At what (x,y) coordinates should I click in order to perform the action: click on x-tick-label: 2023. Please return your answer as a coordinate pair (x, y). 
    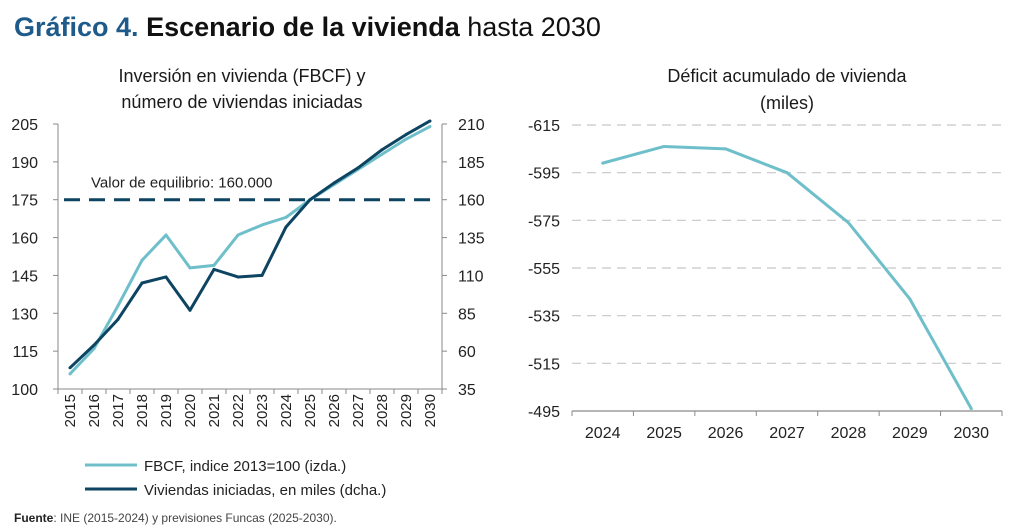
    Looking at the image, I should click on (262, 410).